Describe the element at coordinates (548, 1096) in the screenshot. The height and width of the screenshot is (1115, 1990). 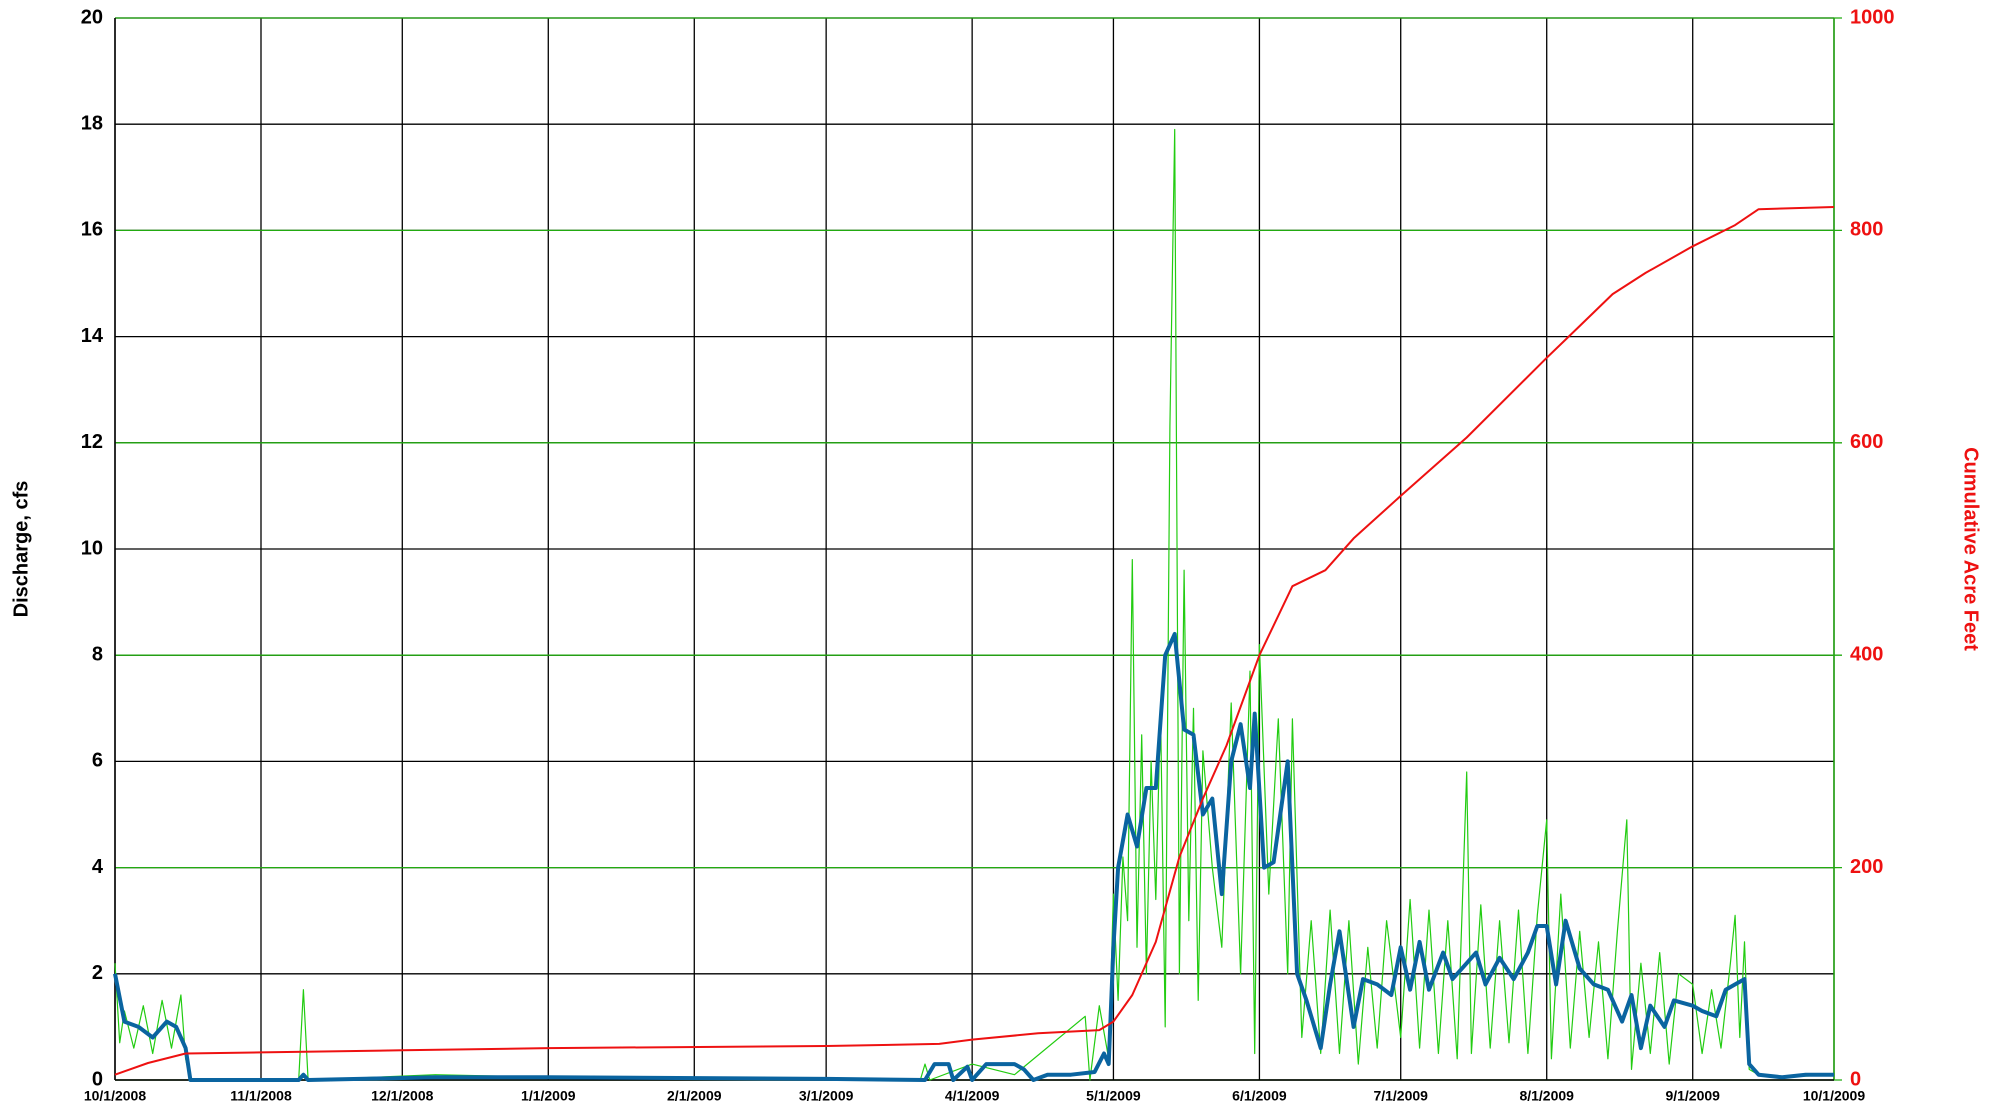
I see `x-tick-label: 1/1/2009` at that location.